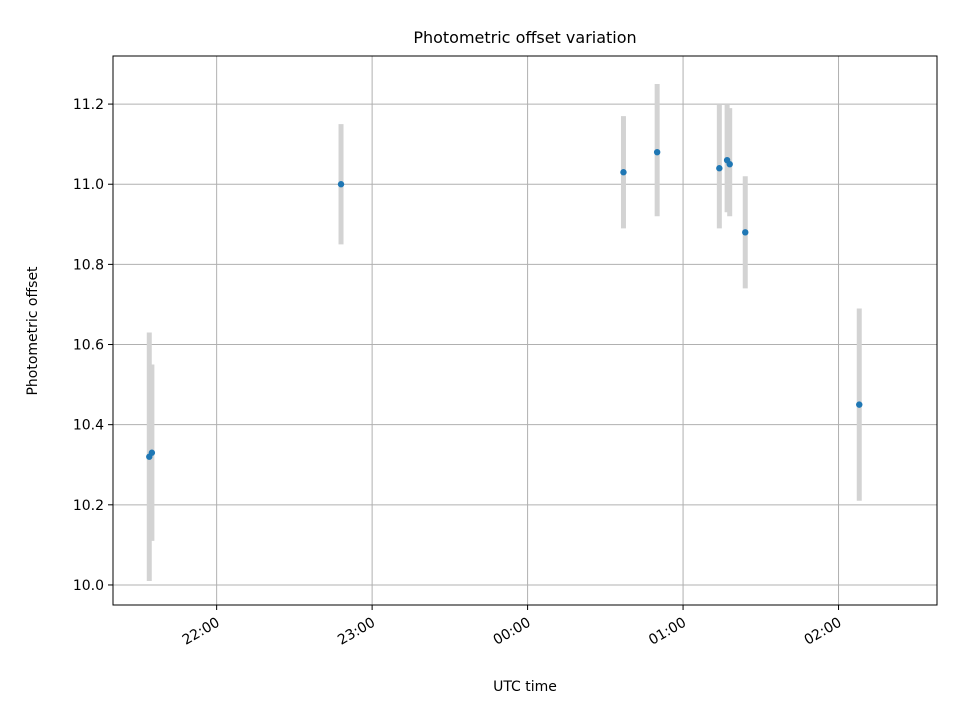  I want to click on x-tick-label: 01:00, so click(667, 632).